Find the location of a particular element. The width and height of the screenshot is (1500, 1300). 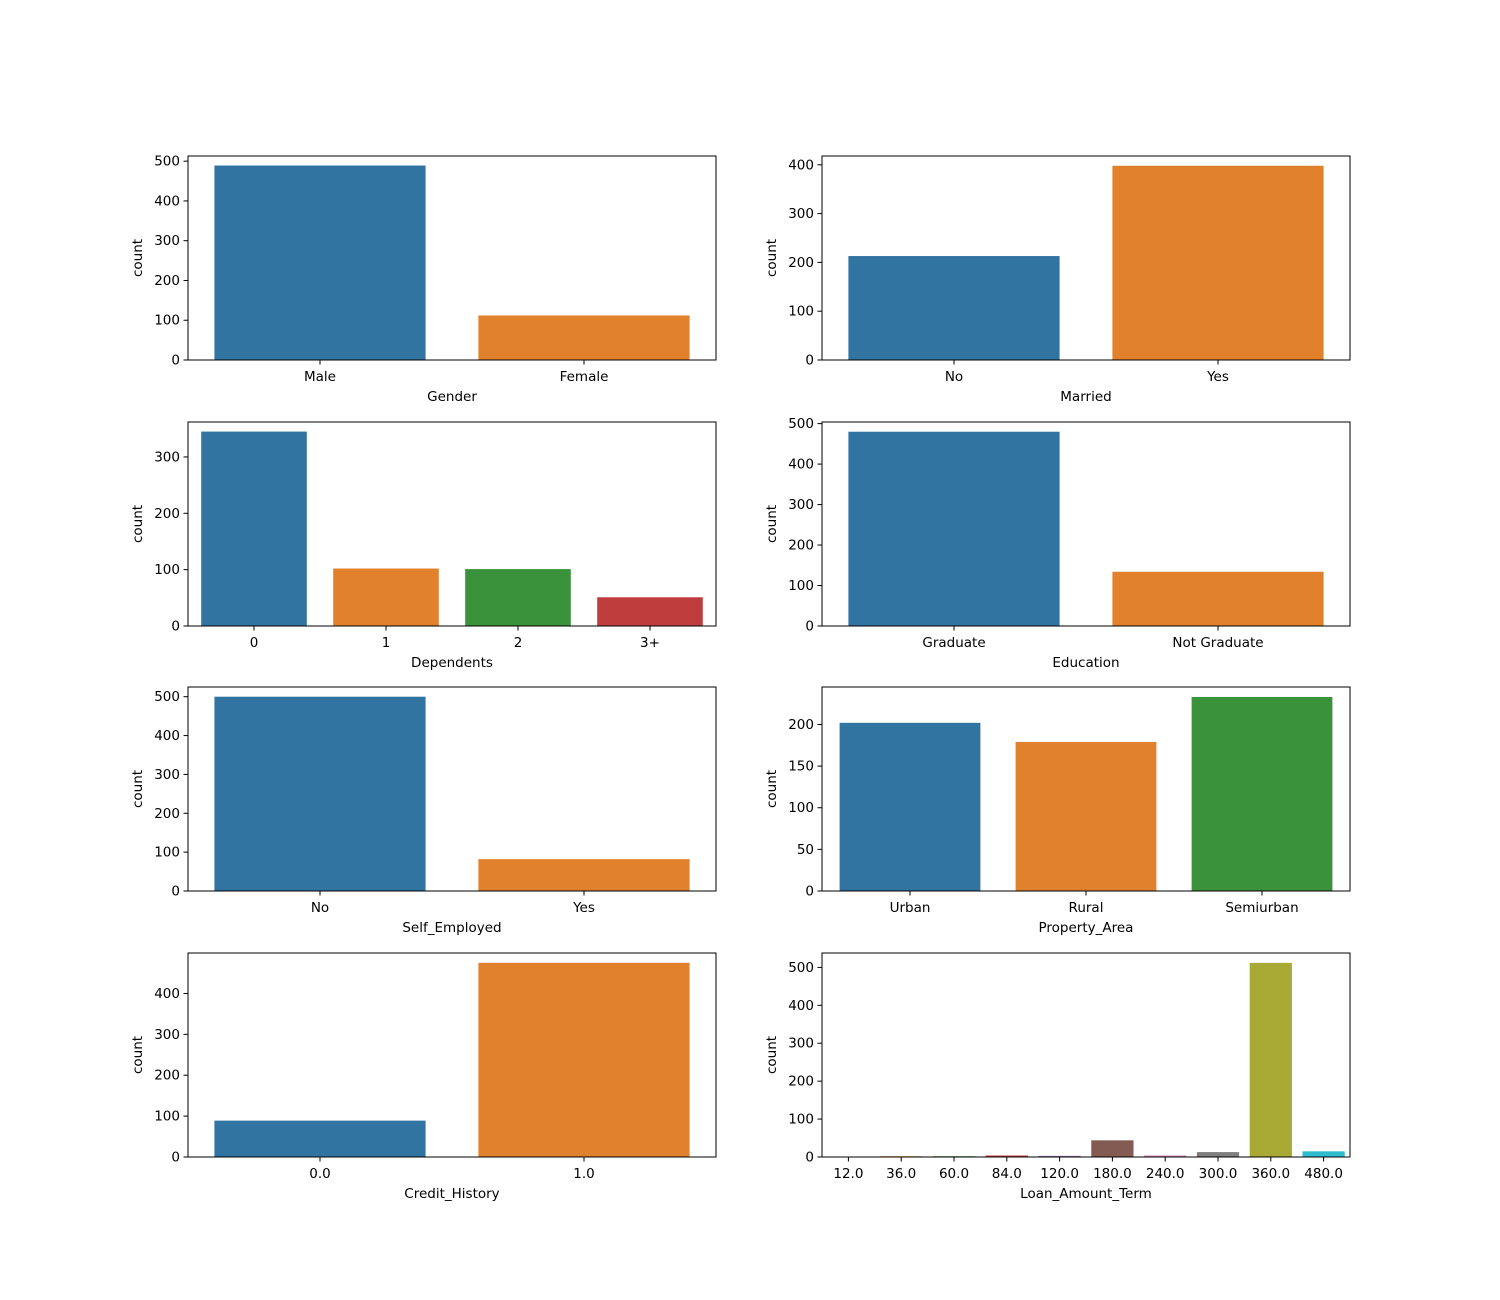

x-tick-label: Not Graduate is located at coordinates (1217, 643).